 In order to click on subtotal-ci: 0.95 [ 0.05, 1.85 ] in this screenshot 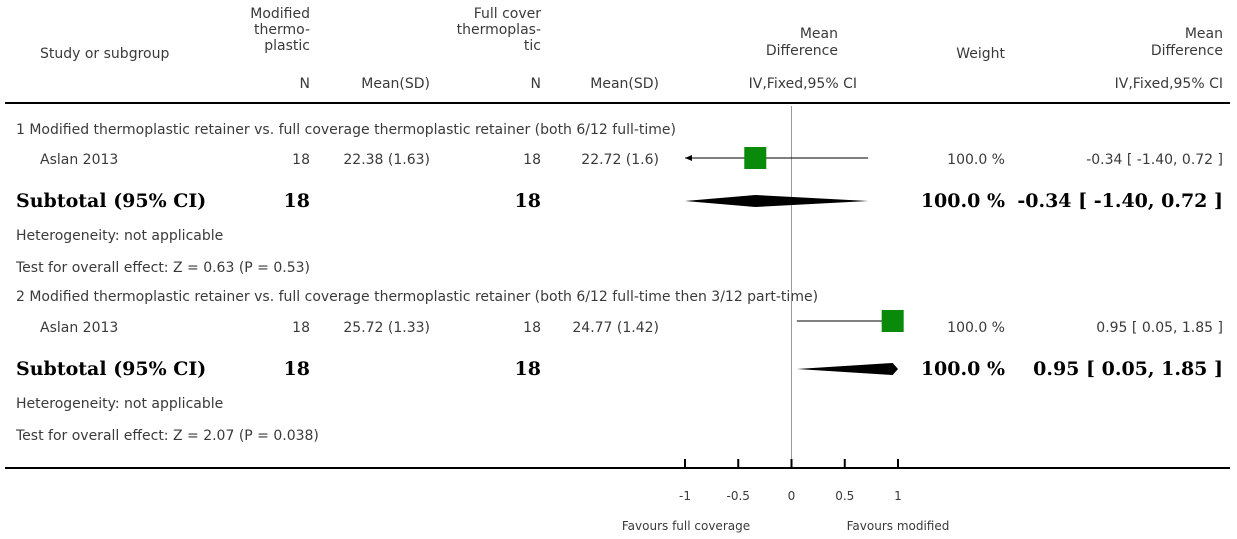, I will do `click(1128, 369)`.